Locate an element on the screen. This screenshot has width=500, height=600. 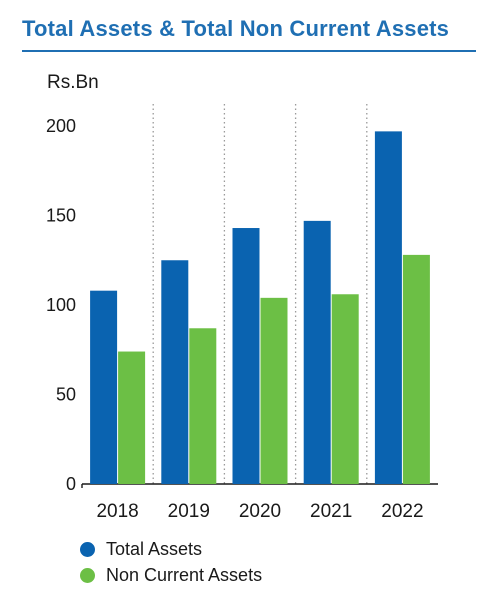
y-axis-unit-label: Rs.Bn is located at coordinates (73, 82).